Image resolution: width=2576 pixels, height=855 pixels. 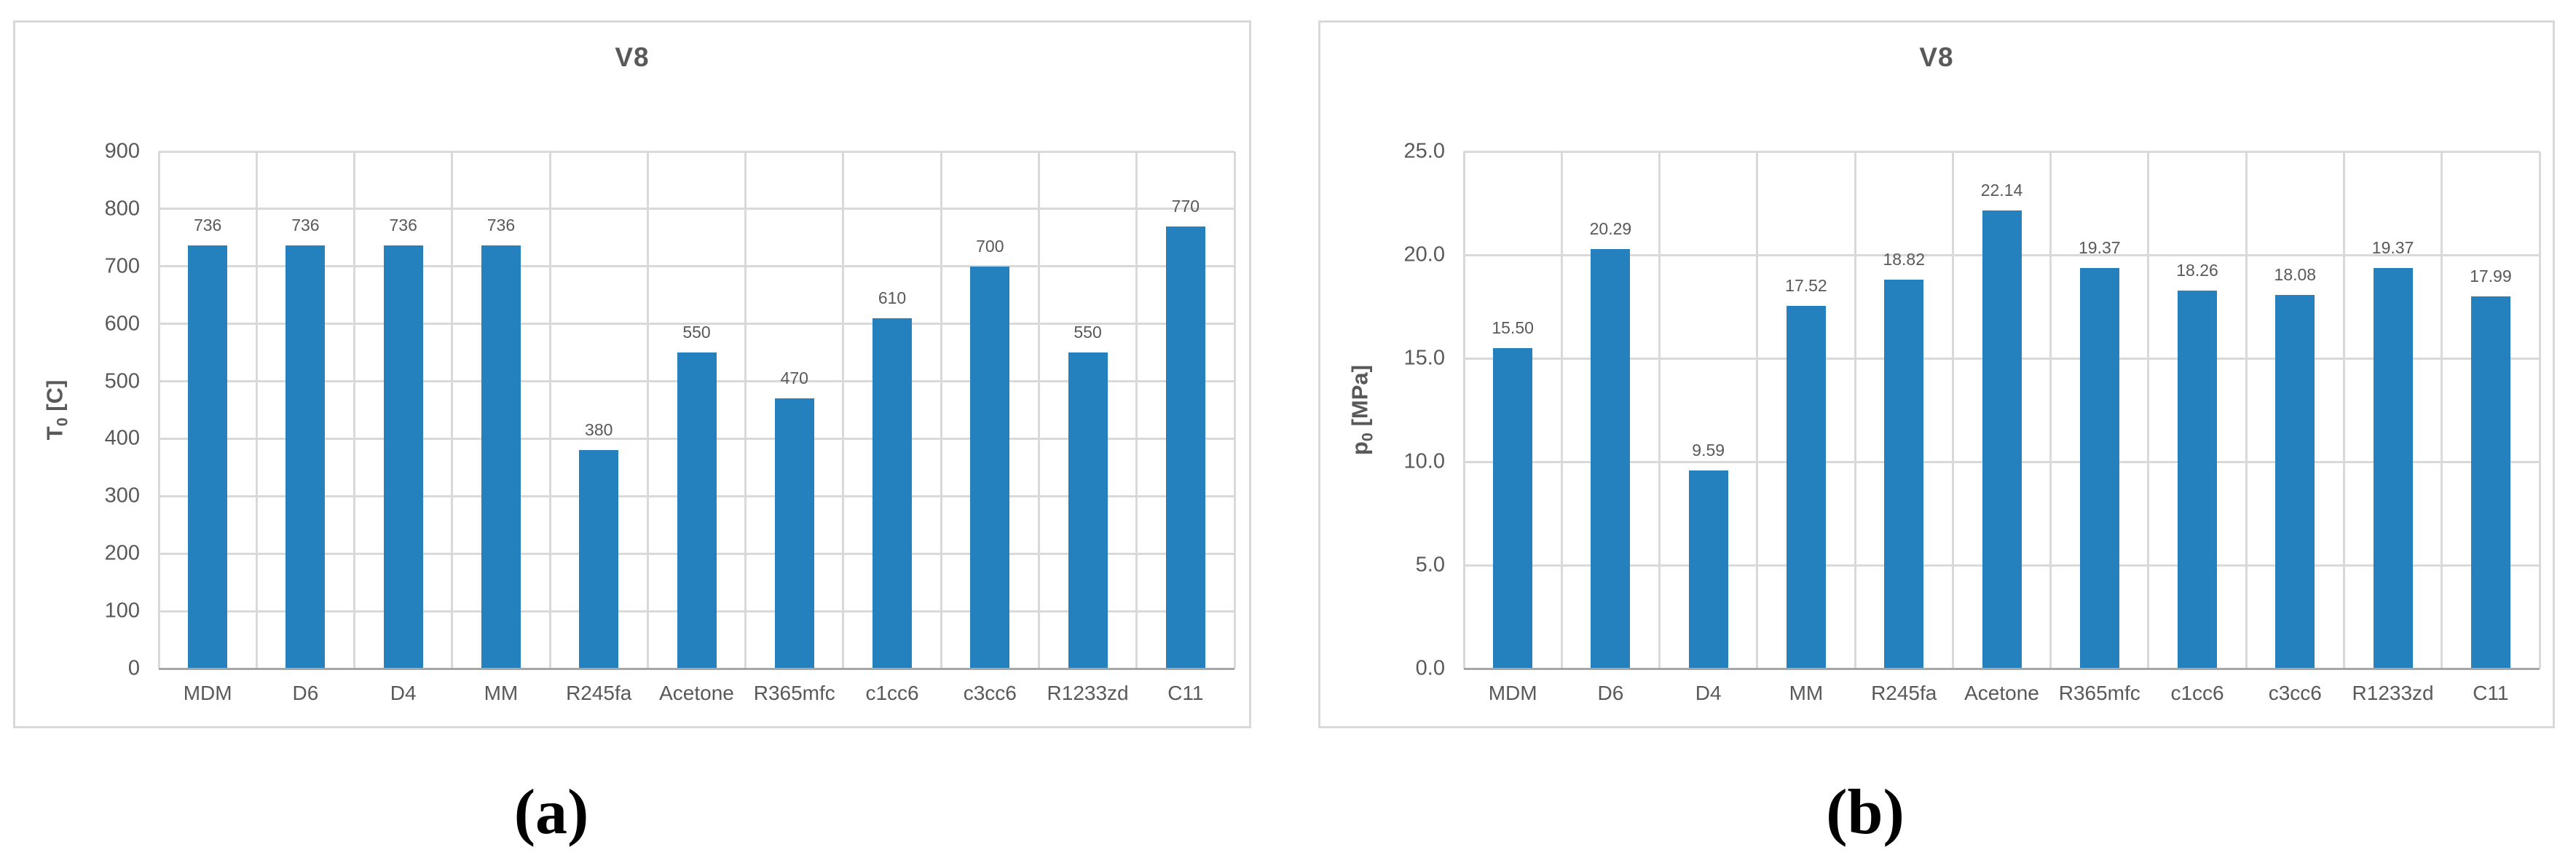 I want to click on bar-value-label: 770, so click(x=1185, y=206).